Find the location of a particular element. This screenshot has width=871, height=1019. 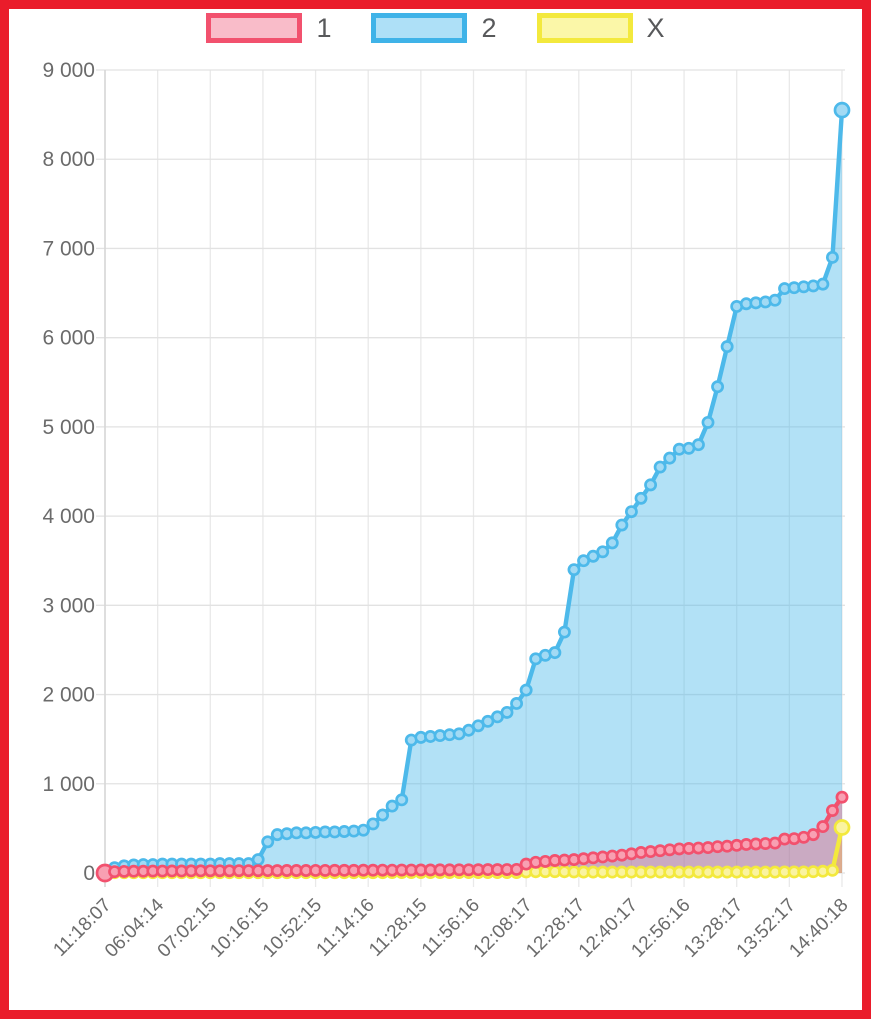

legend-swatch-x is located at coordinates (584, 28).